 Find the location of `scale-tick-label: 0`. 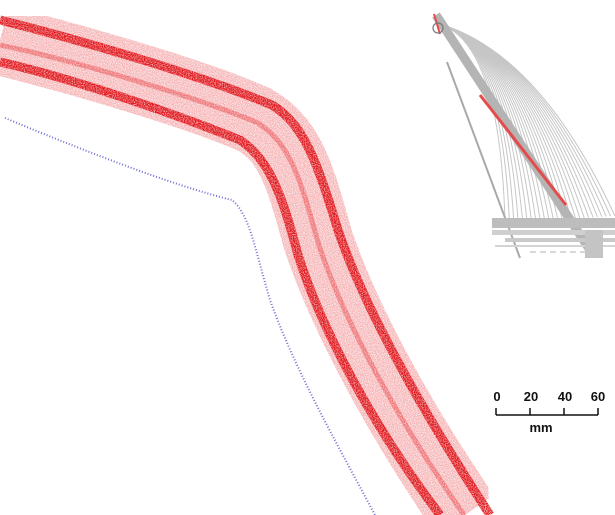

scale-tick-label: 0 is located at coordinates (497, 396).